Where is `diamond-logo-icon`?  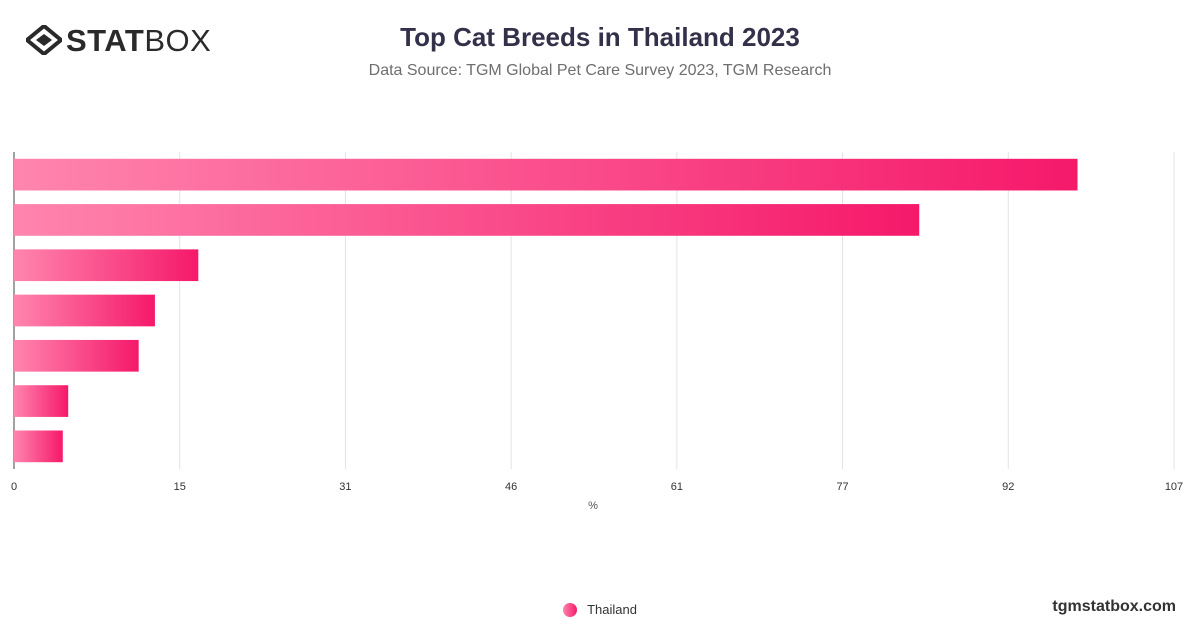
diamond-logo-icon is located at coordinates (44, 40).